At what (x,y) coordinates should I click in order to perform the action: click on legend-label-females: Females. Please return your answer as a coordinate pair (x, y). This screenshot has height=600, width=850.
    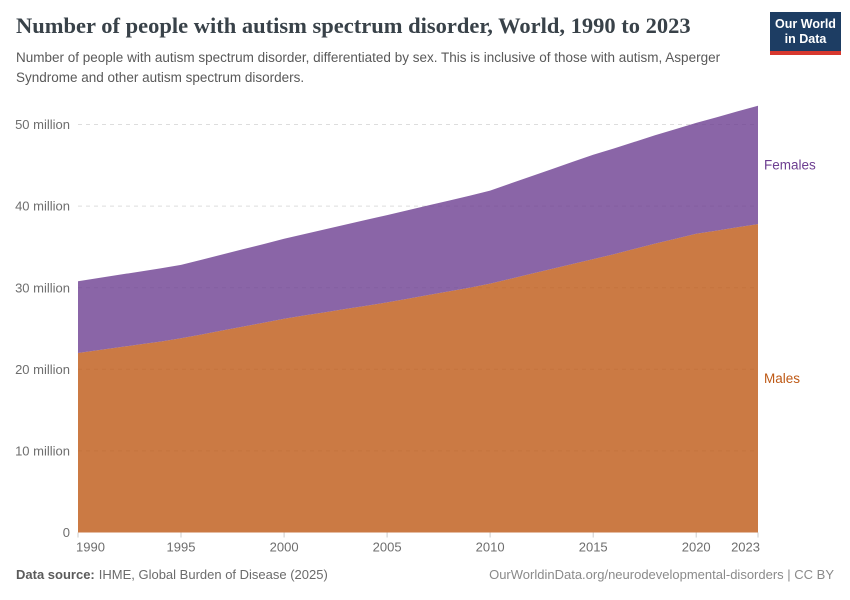
    Looking at the image, I should click on (790, 164).